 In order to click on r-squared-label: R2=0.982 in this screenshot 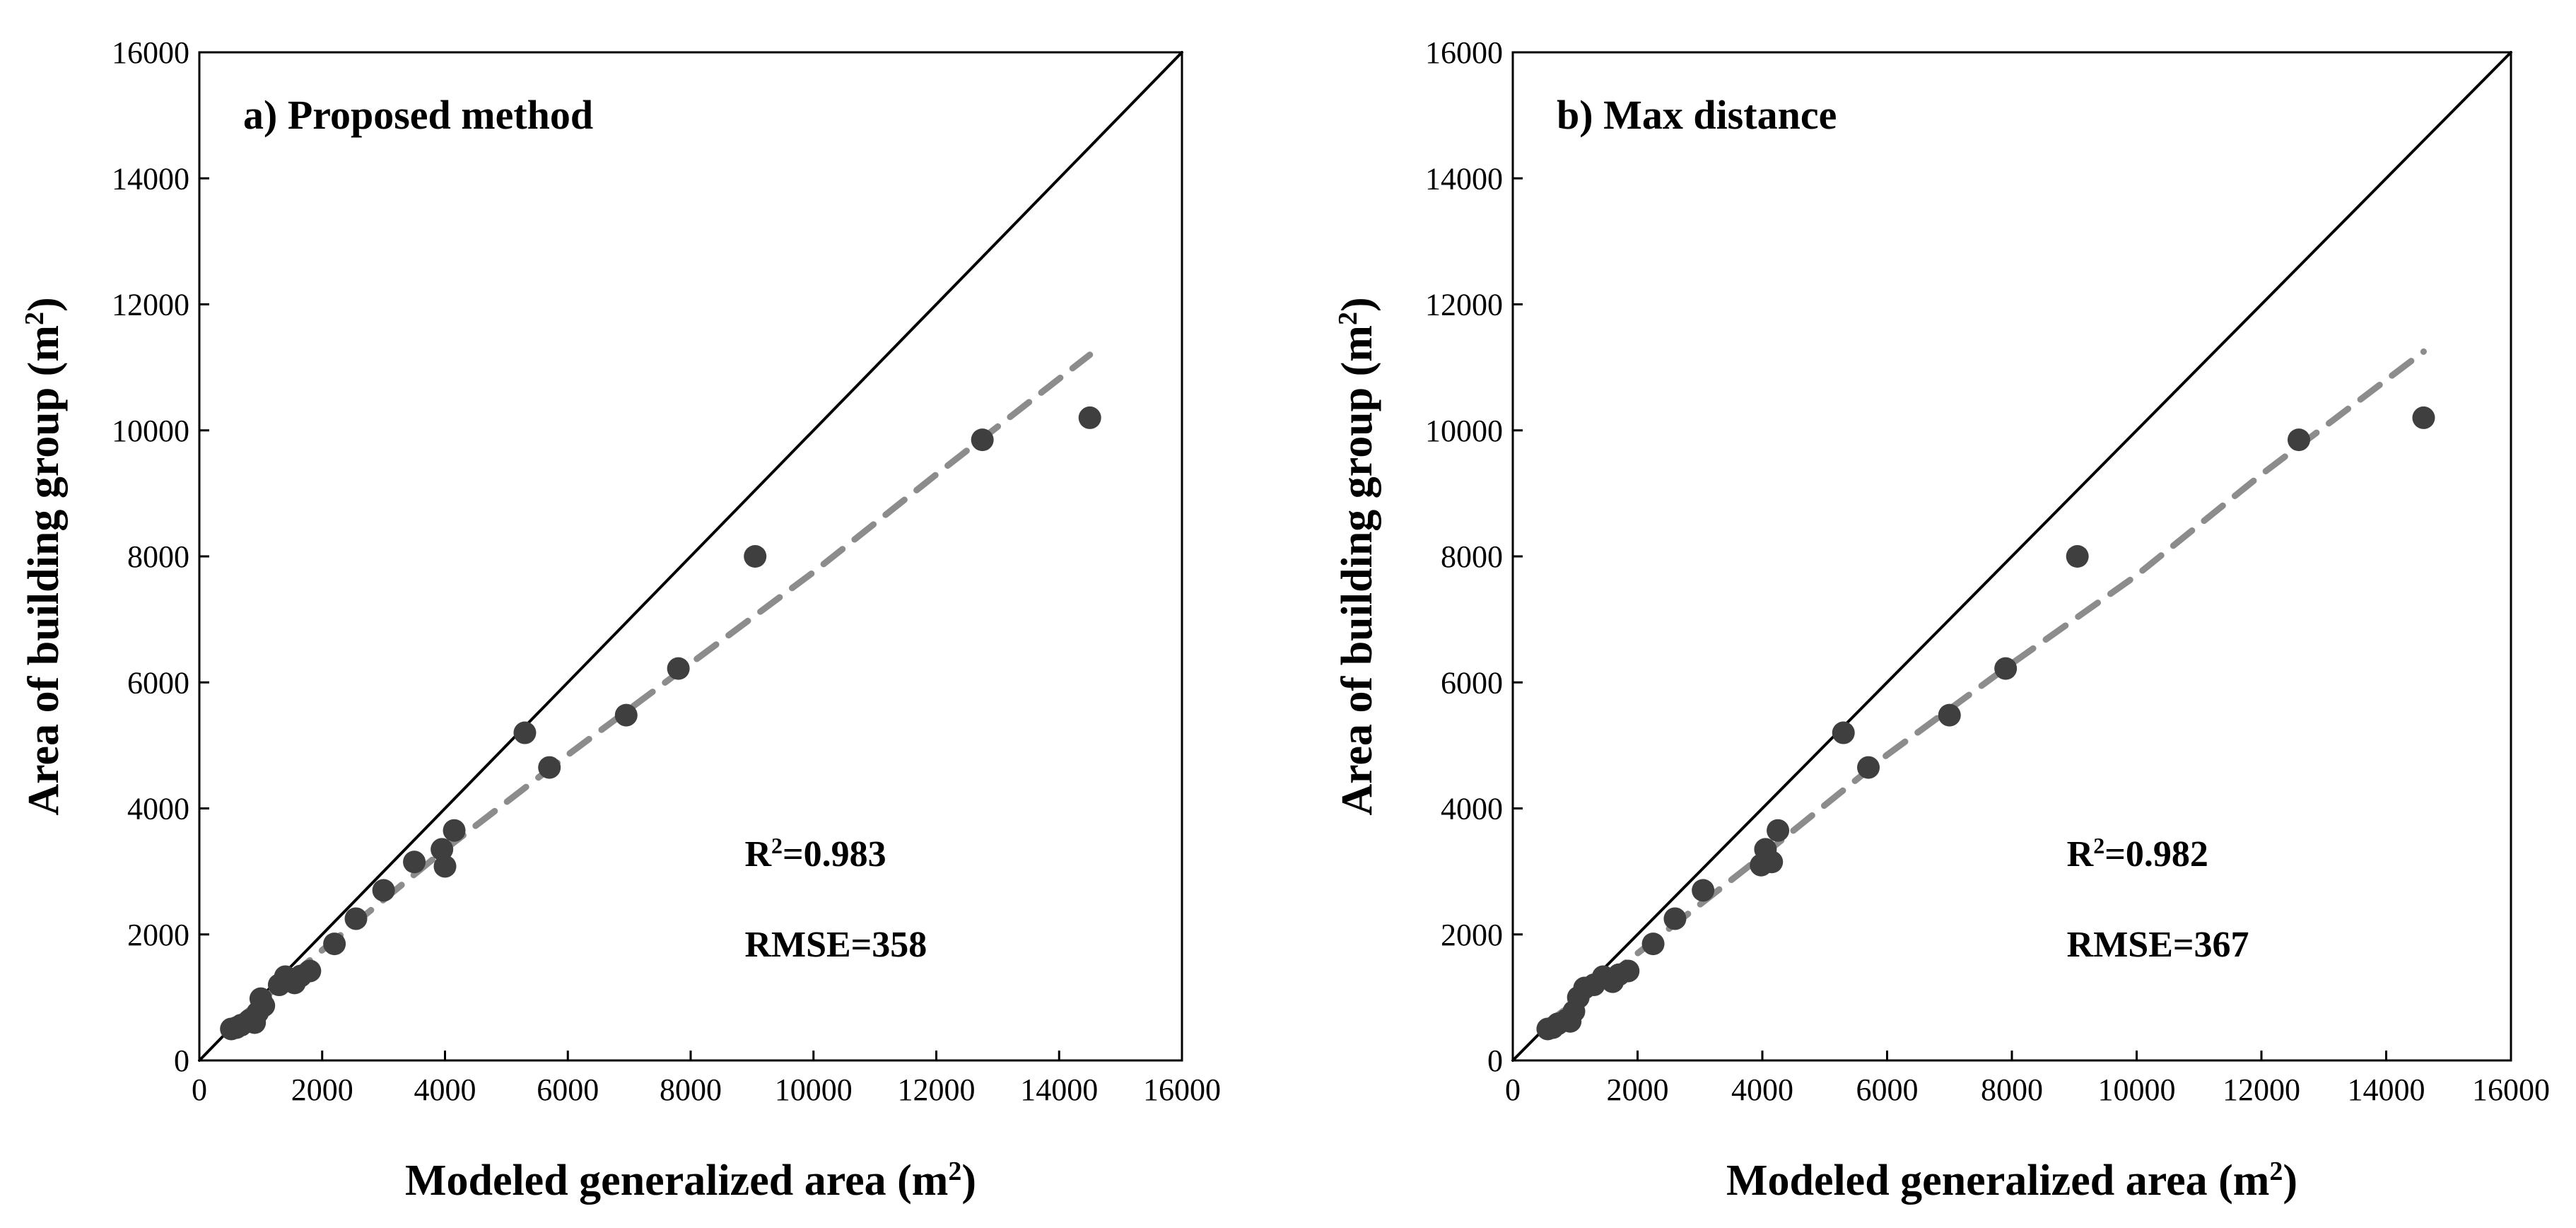, I will do `click(2137, 854)`.